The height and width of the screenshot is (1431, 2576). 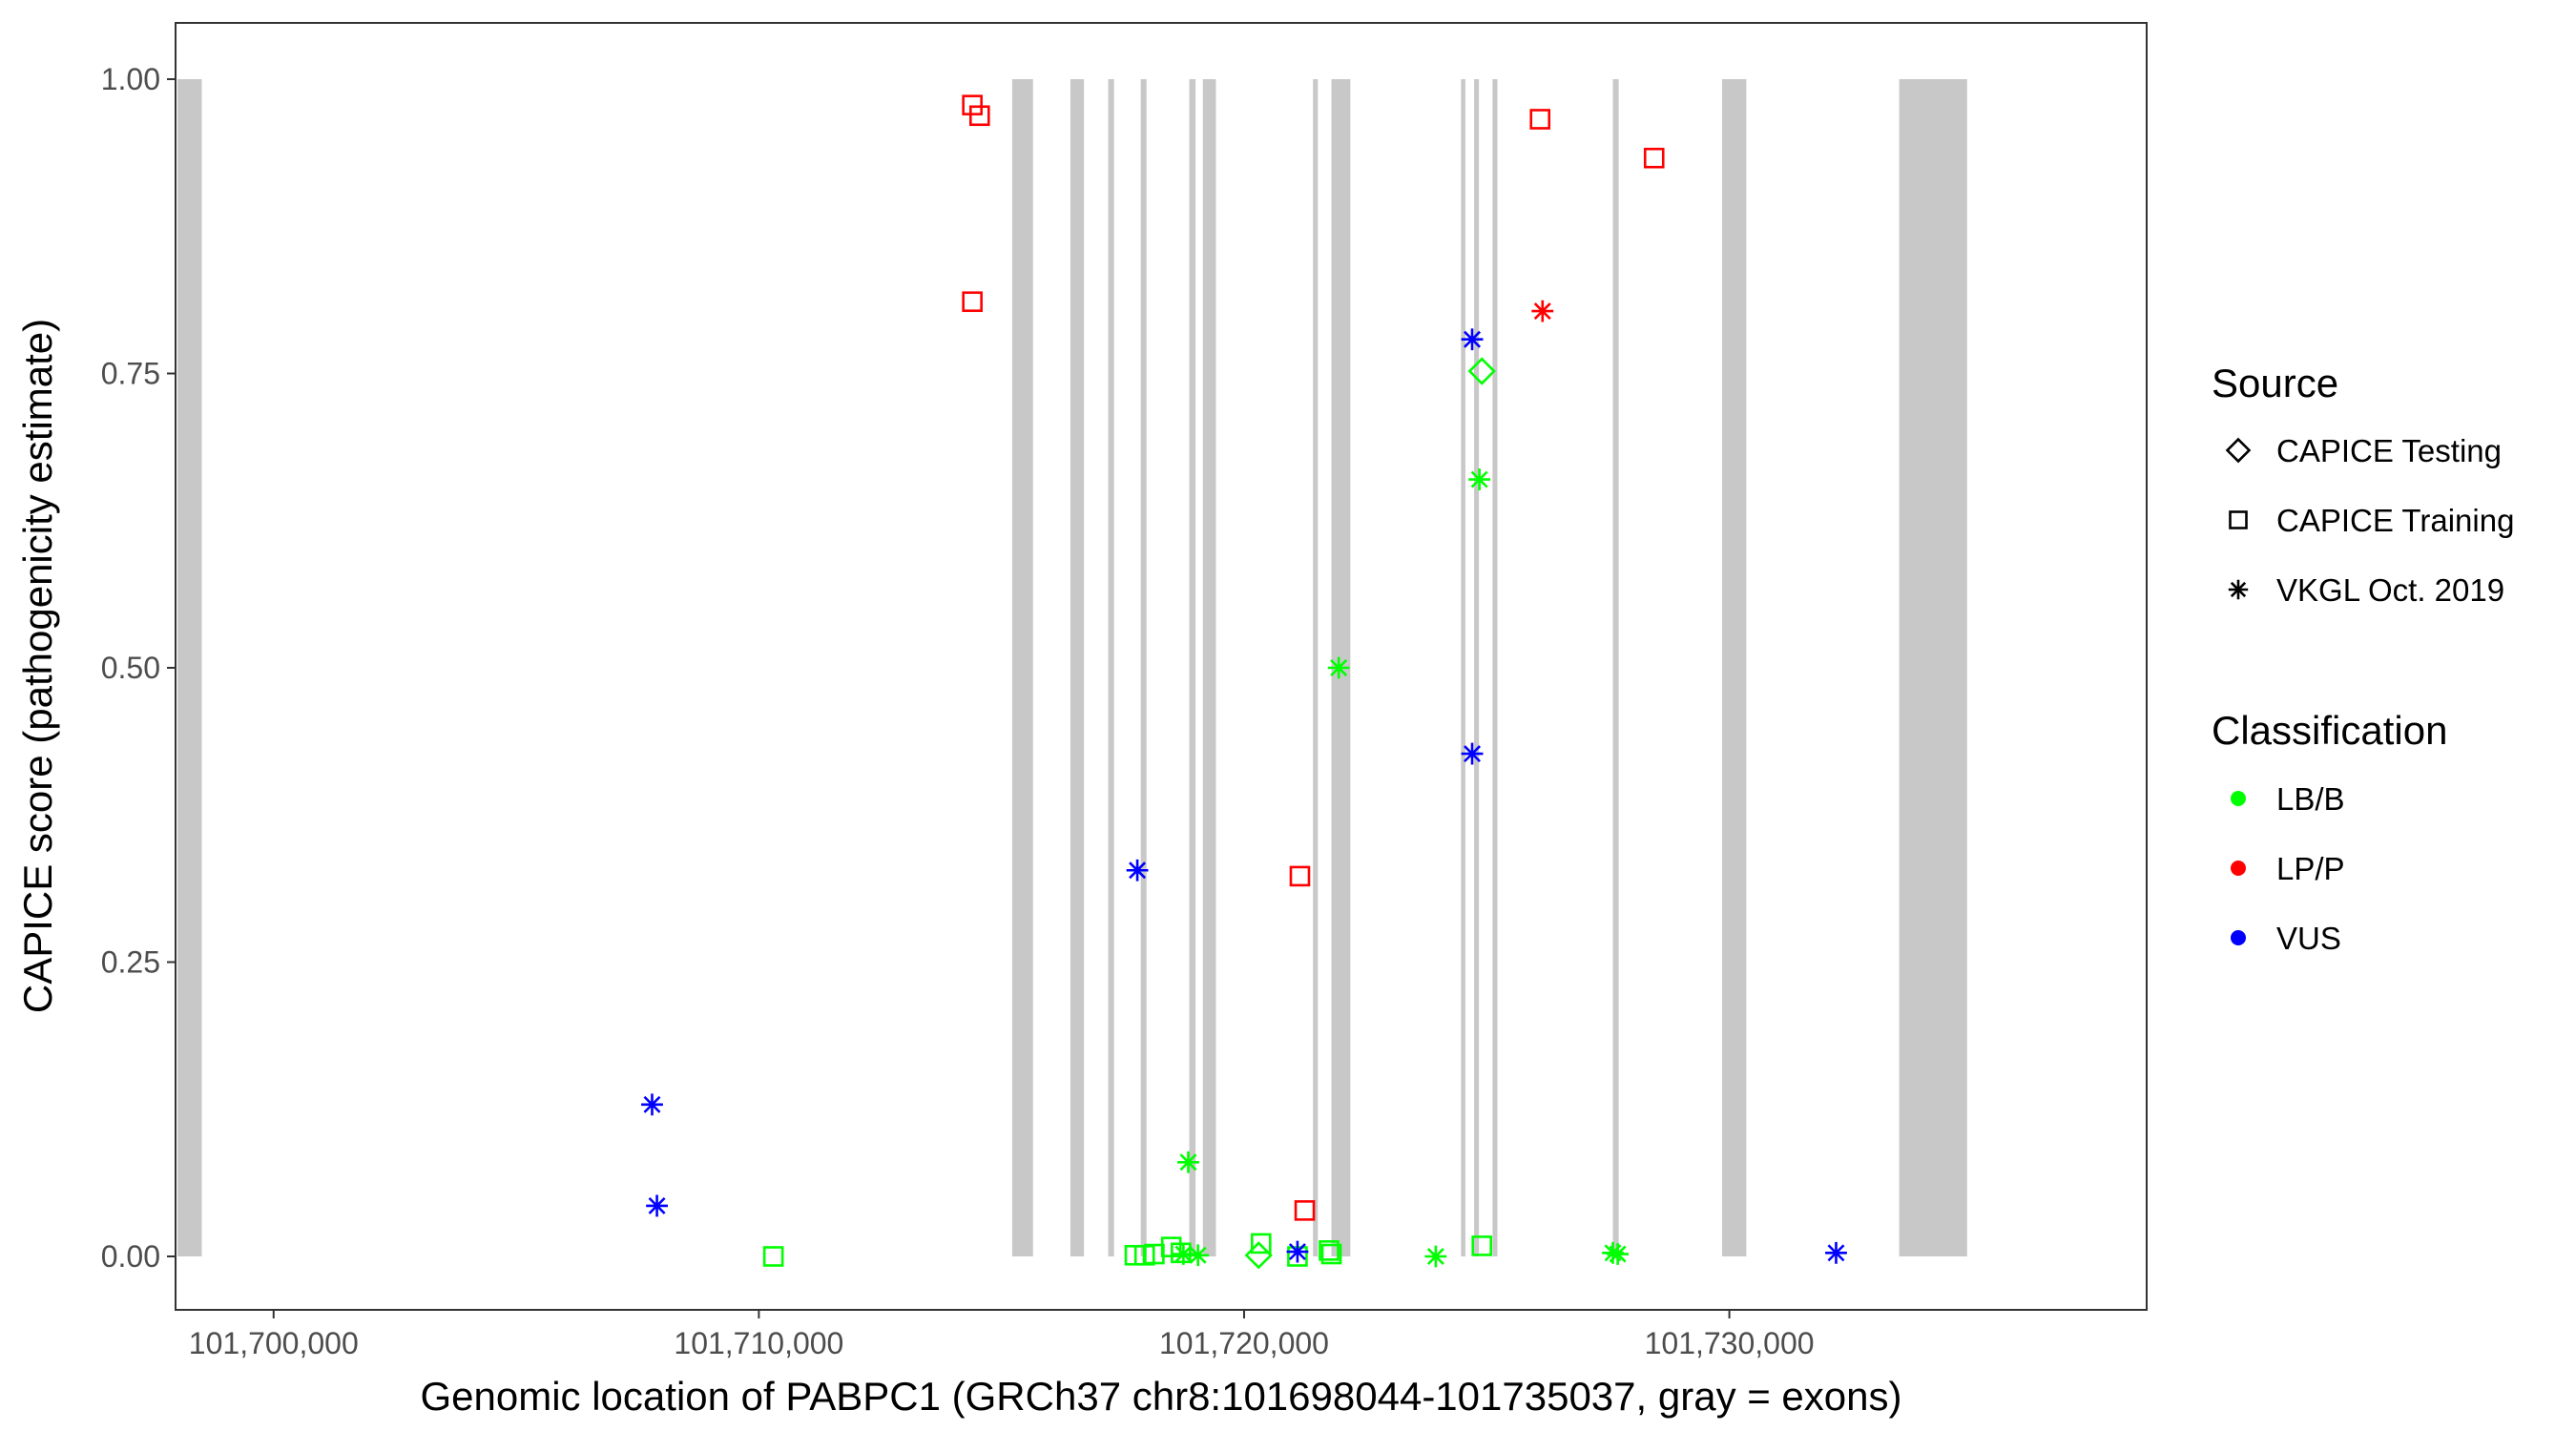 I want to click on y-tick-label: 0.00, so click(x=130, y=1256).